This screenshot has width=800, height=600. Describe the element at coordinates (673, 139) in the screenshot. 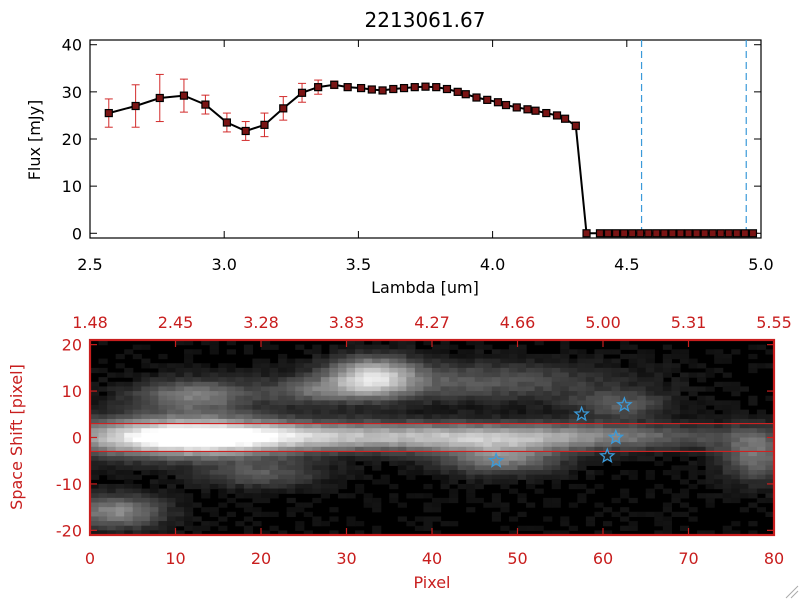

I see `reference-lines` at that location.